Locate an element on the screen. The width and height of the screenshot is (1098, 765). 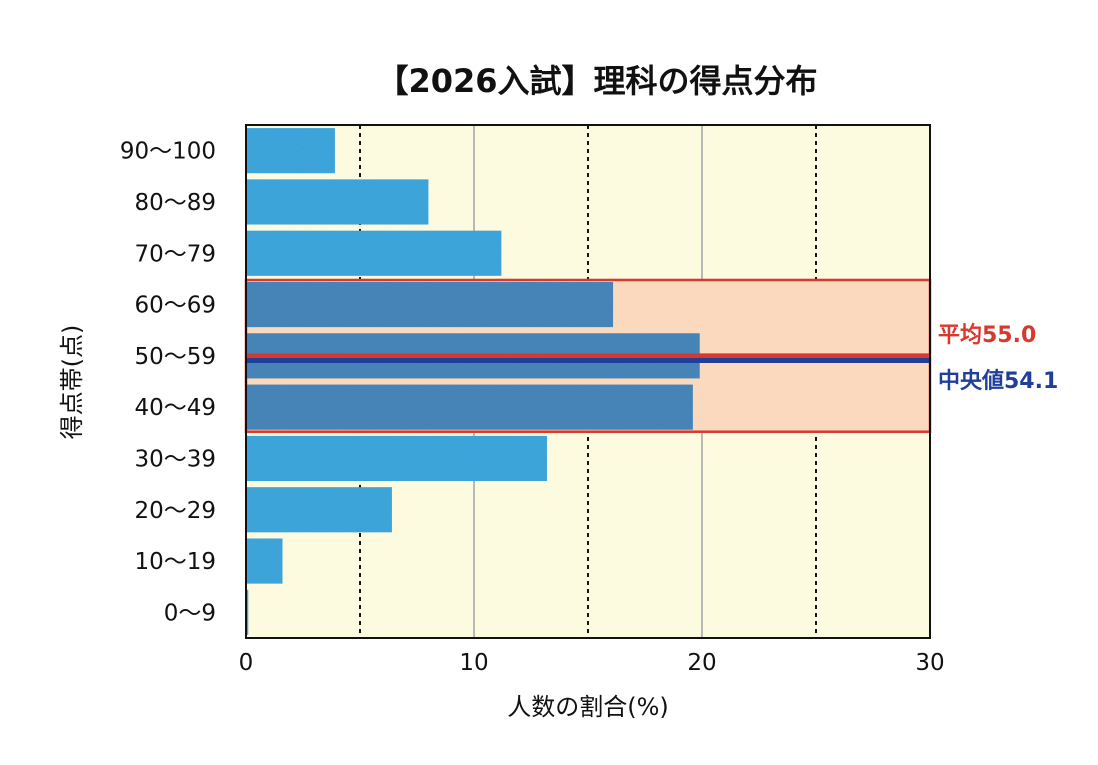
x-tick-label-1: 10 is located at coordinates (473, 663).